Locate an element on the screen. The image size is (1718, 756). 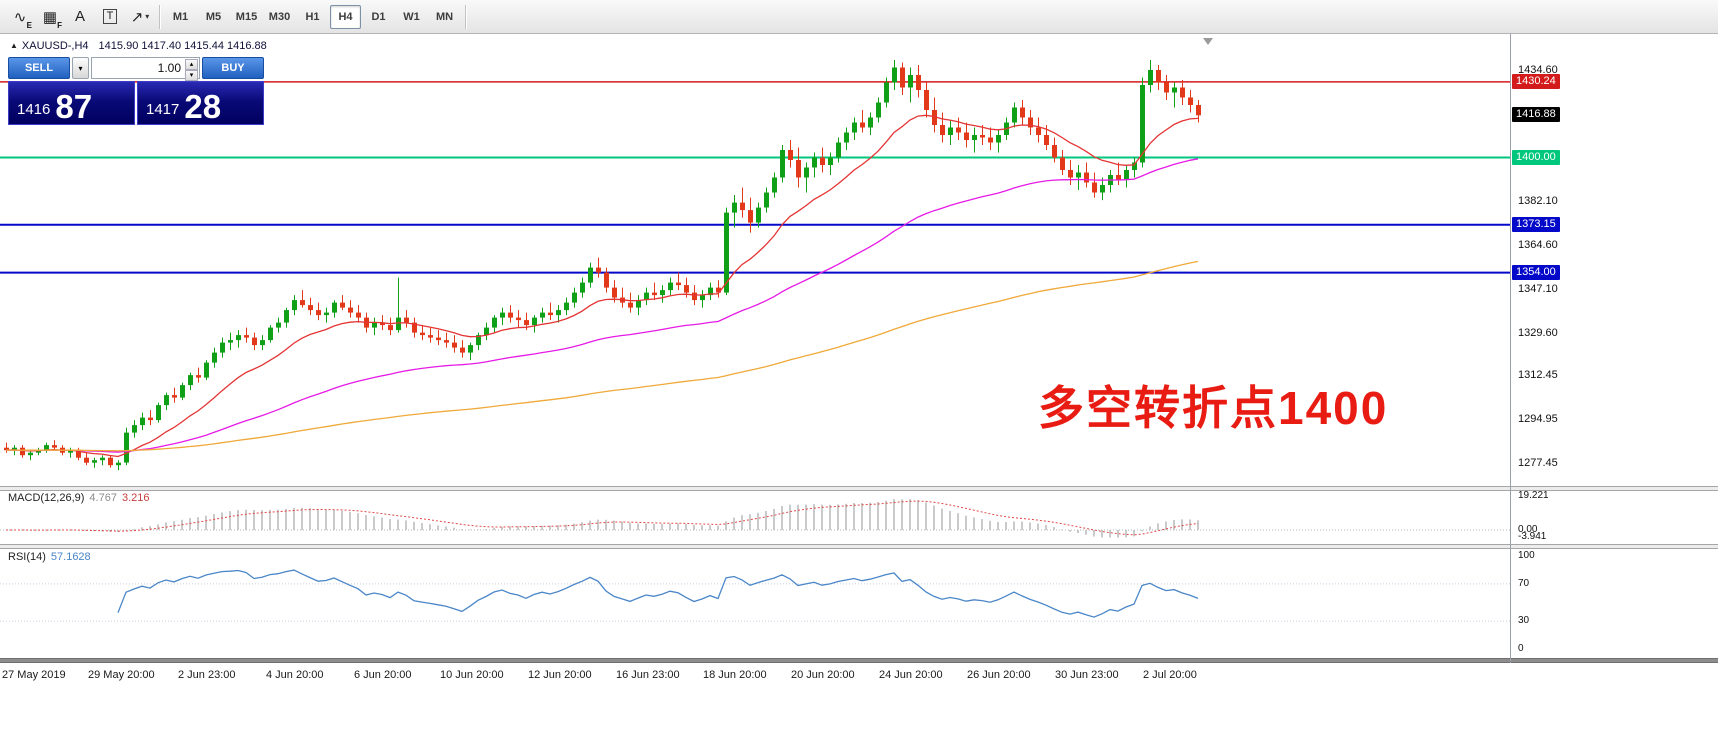
volume-field: 1.00 ▴ ▾ is located at coordinates (145, 69).